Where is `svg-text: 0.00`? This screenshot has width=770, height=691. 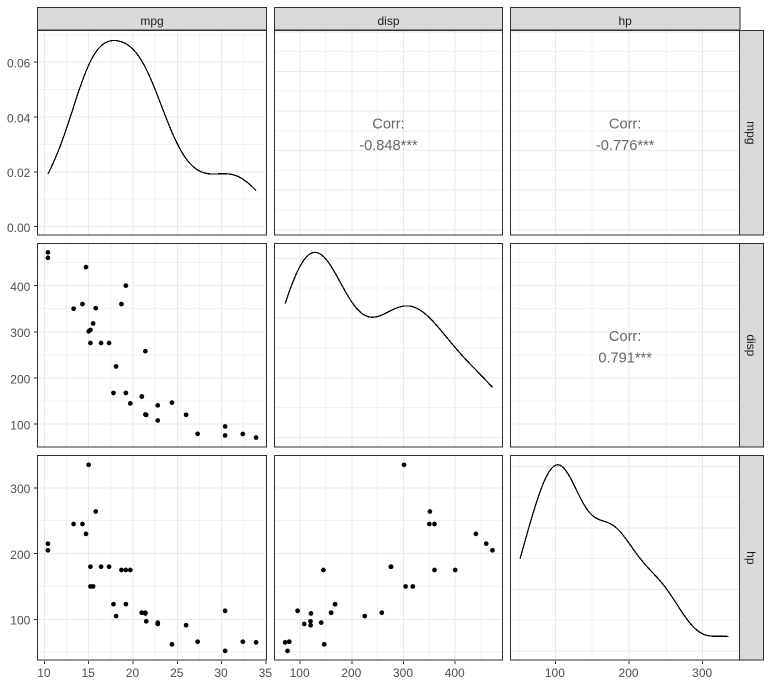
svg-text: 0.00 is located at coordinates (19, 228).